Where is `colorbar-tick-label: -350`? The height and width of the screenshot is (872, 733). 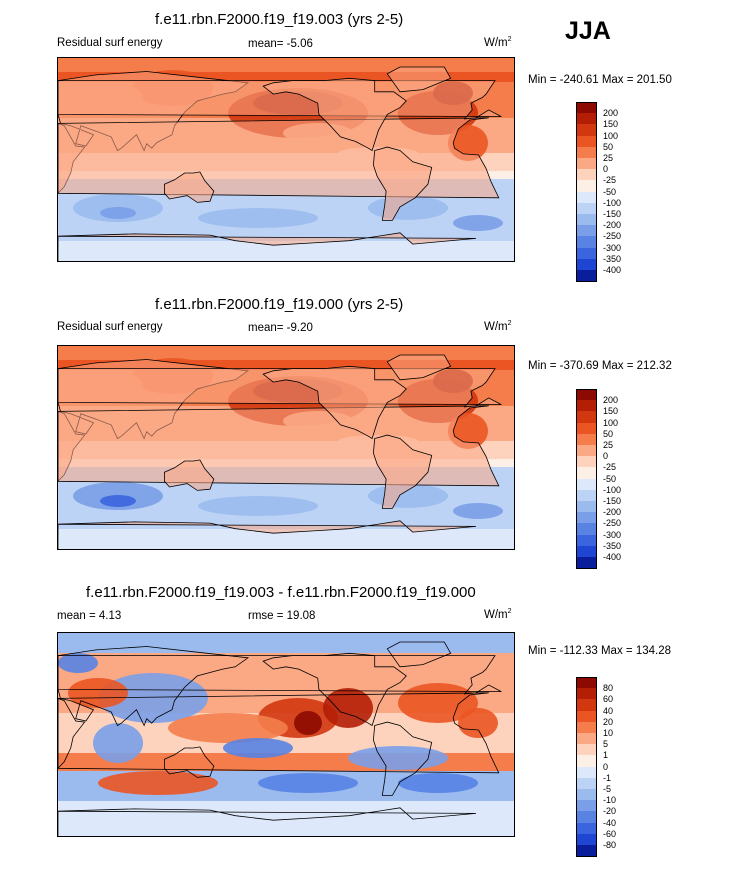
colorbar-tick-label: -350 is located at coordinates (612, 545).